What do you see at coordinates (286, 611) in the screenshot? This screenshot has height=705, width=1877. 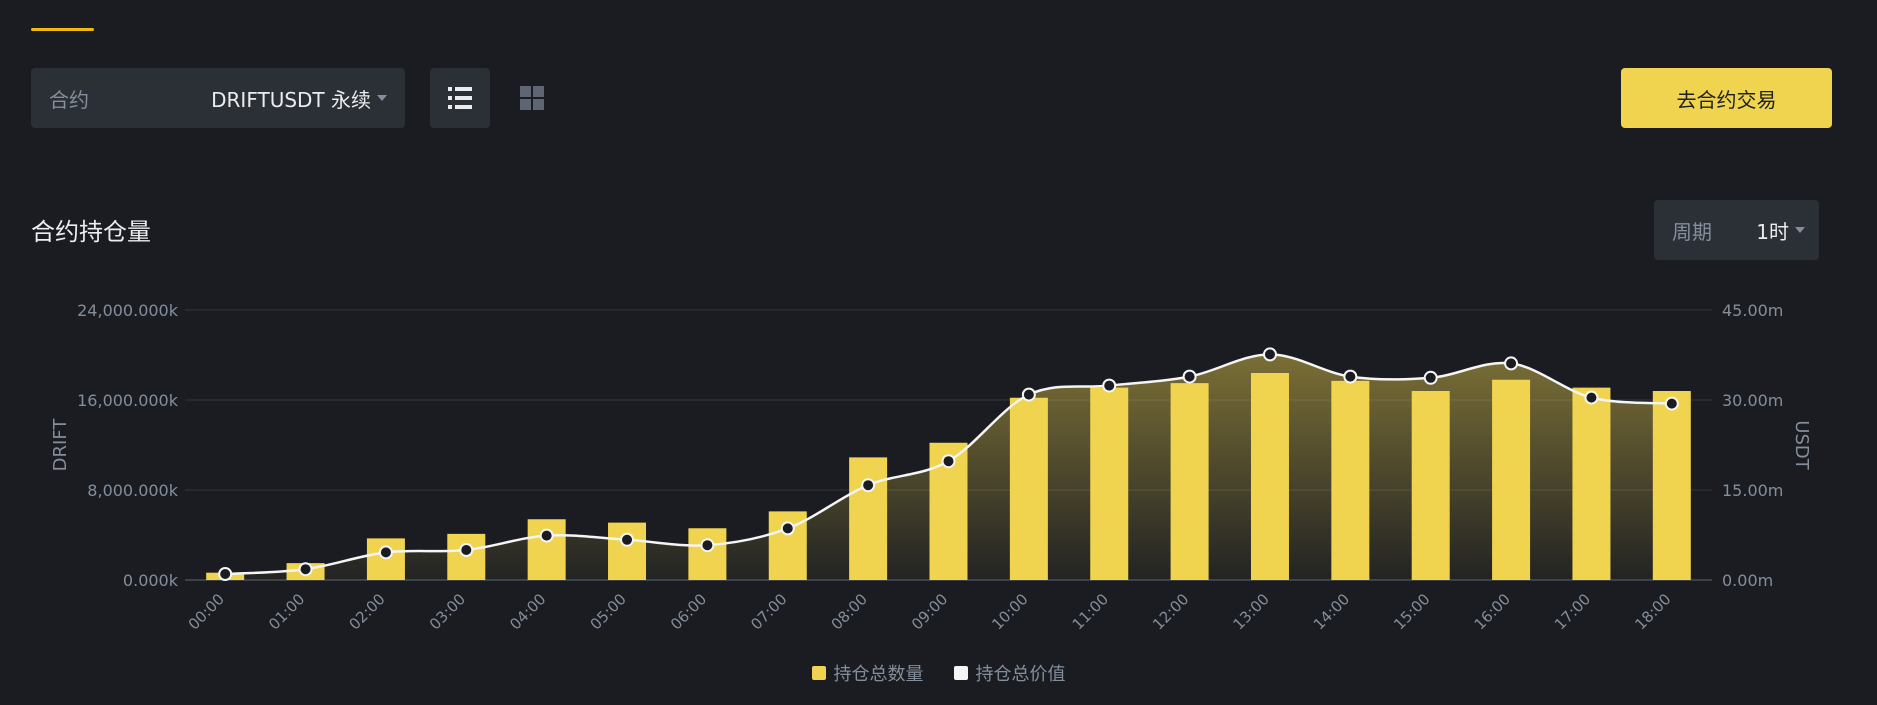 I see `x-tick-label: 01:00` at bounding box center [286, 611].